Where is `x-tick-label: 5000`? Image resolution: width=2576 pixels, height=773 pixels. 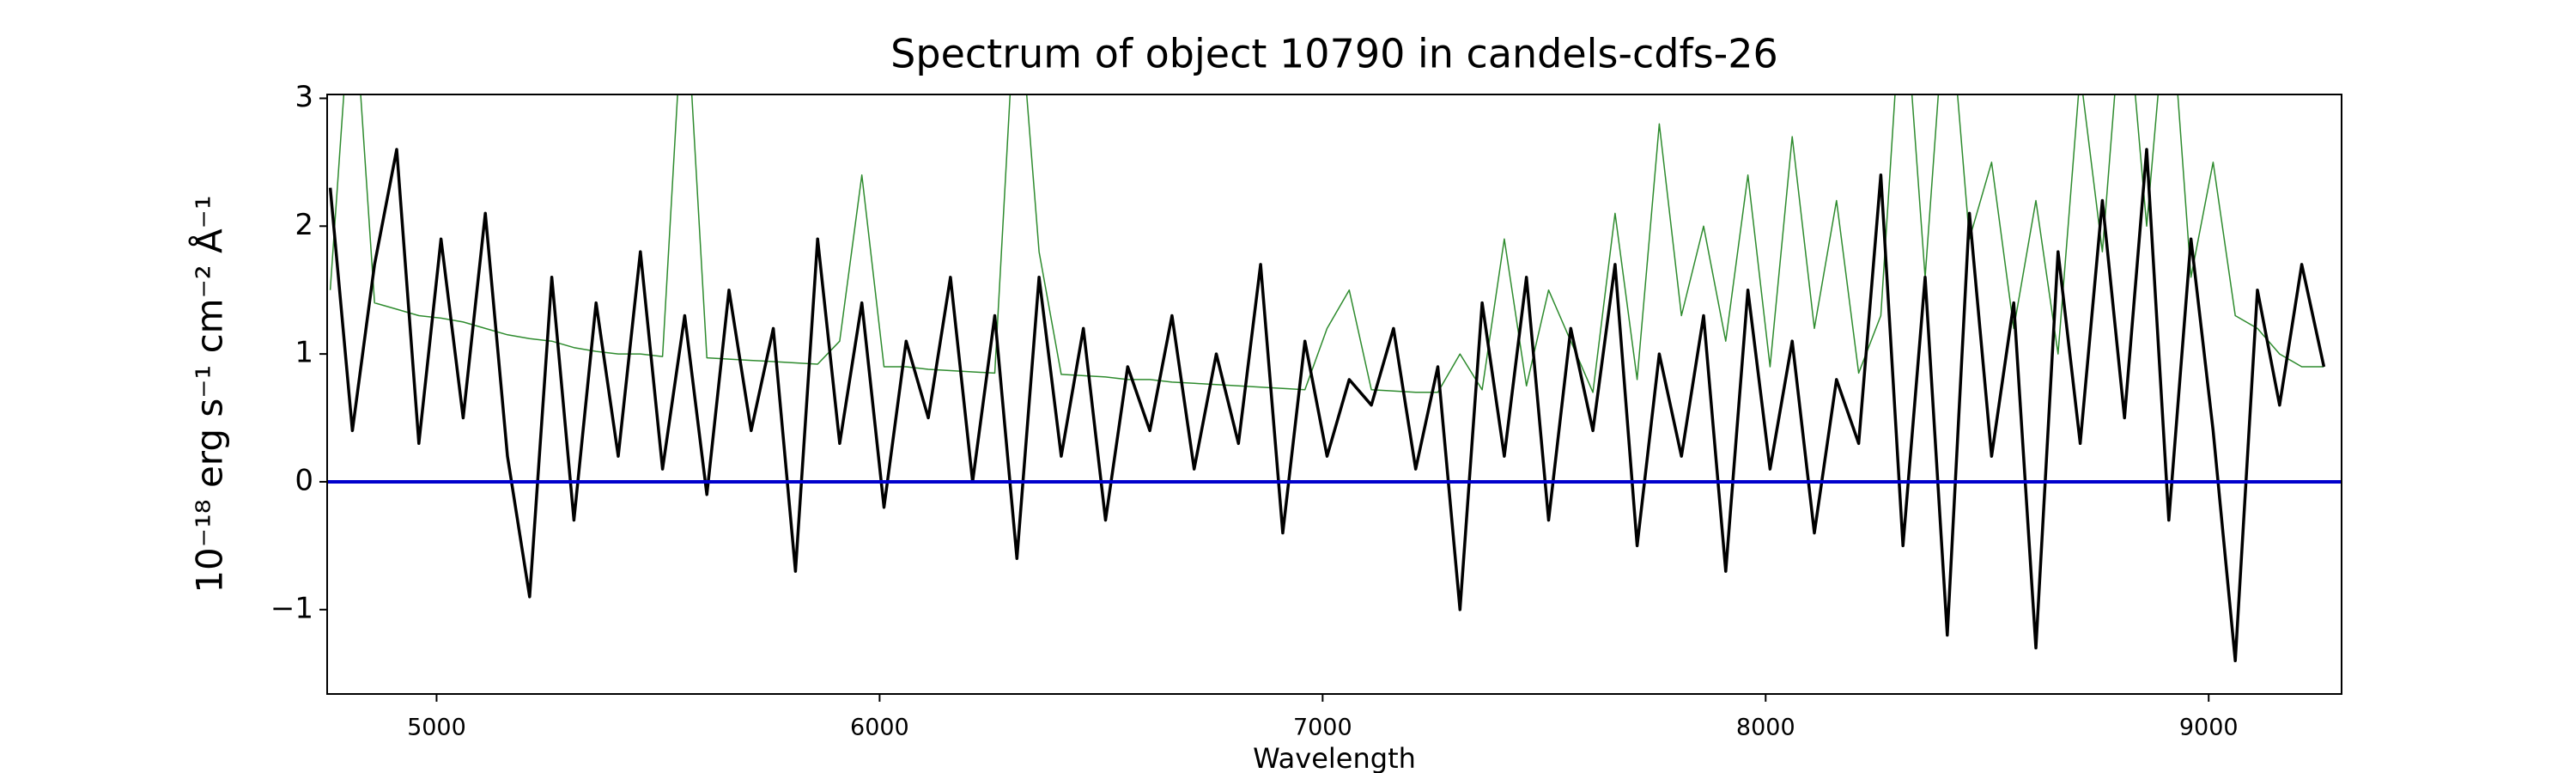
x-tick-label: 5000 is located at coordinates (436, 728).